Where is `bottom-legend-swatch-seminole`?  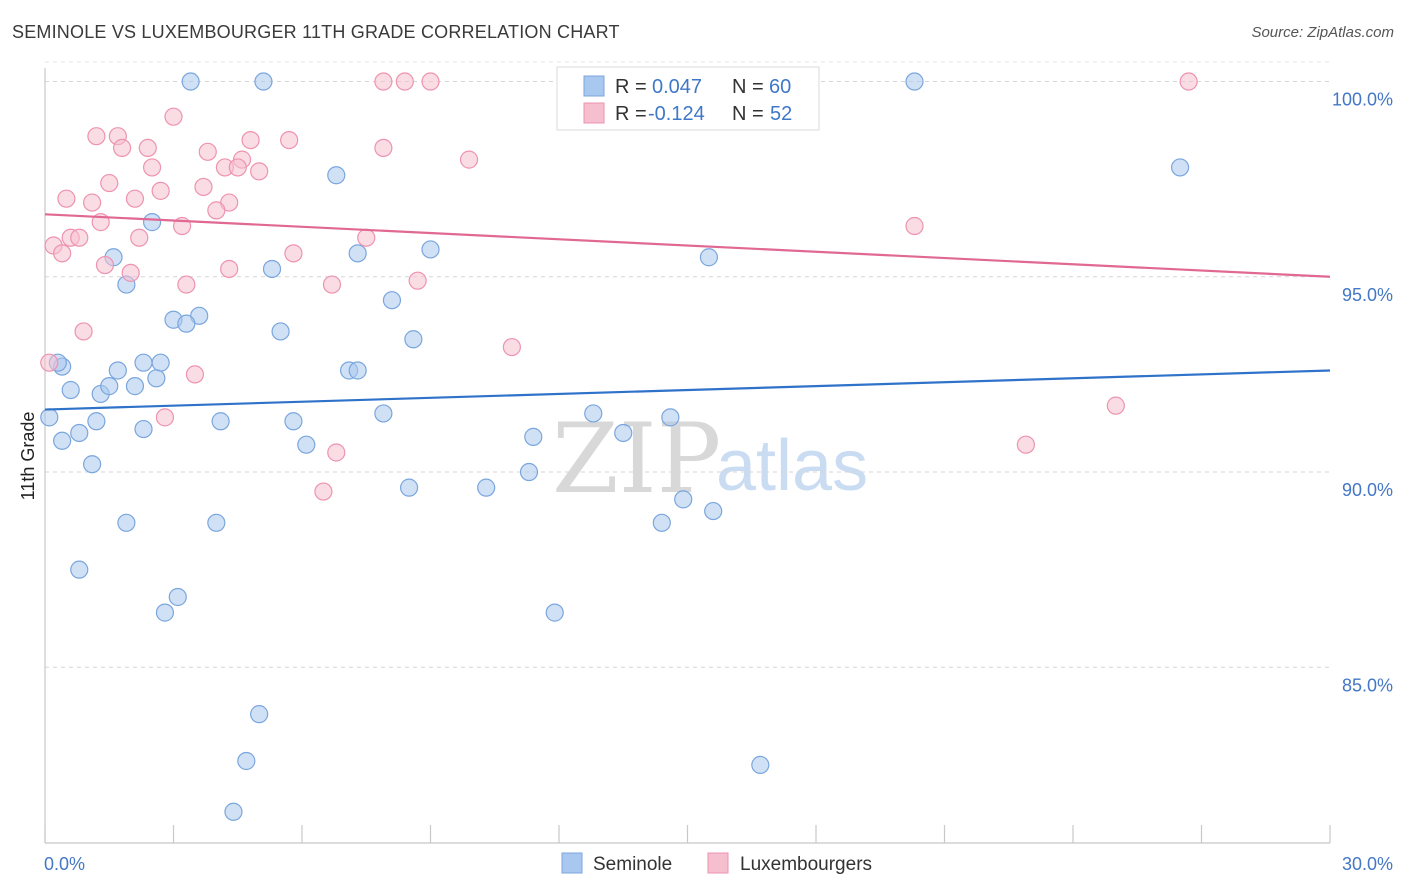 bottom-legend-swatch-seminole is located at coordinates (572, 863).